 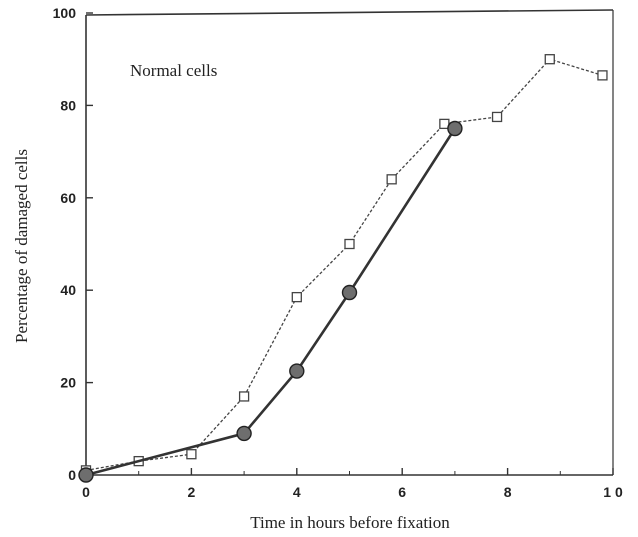 What do you see at coordinates (72, 475) in the screenshot?
I see `y-tick-label: 0` at bounding box center [72, 475].